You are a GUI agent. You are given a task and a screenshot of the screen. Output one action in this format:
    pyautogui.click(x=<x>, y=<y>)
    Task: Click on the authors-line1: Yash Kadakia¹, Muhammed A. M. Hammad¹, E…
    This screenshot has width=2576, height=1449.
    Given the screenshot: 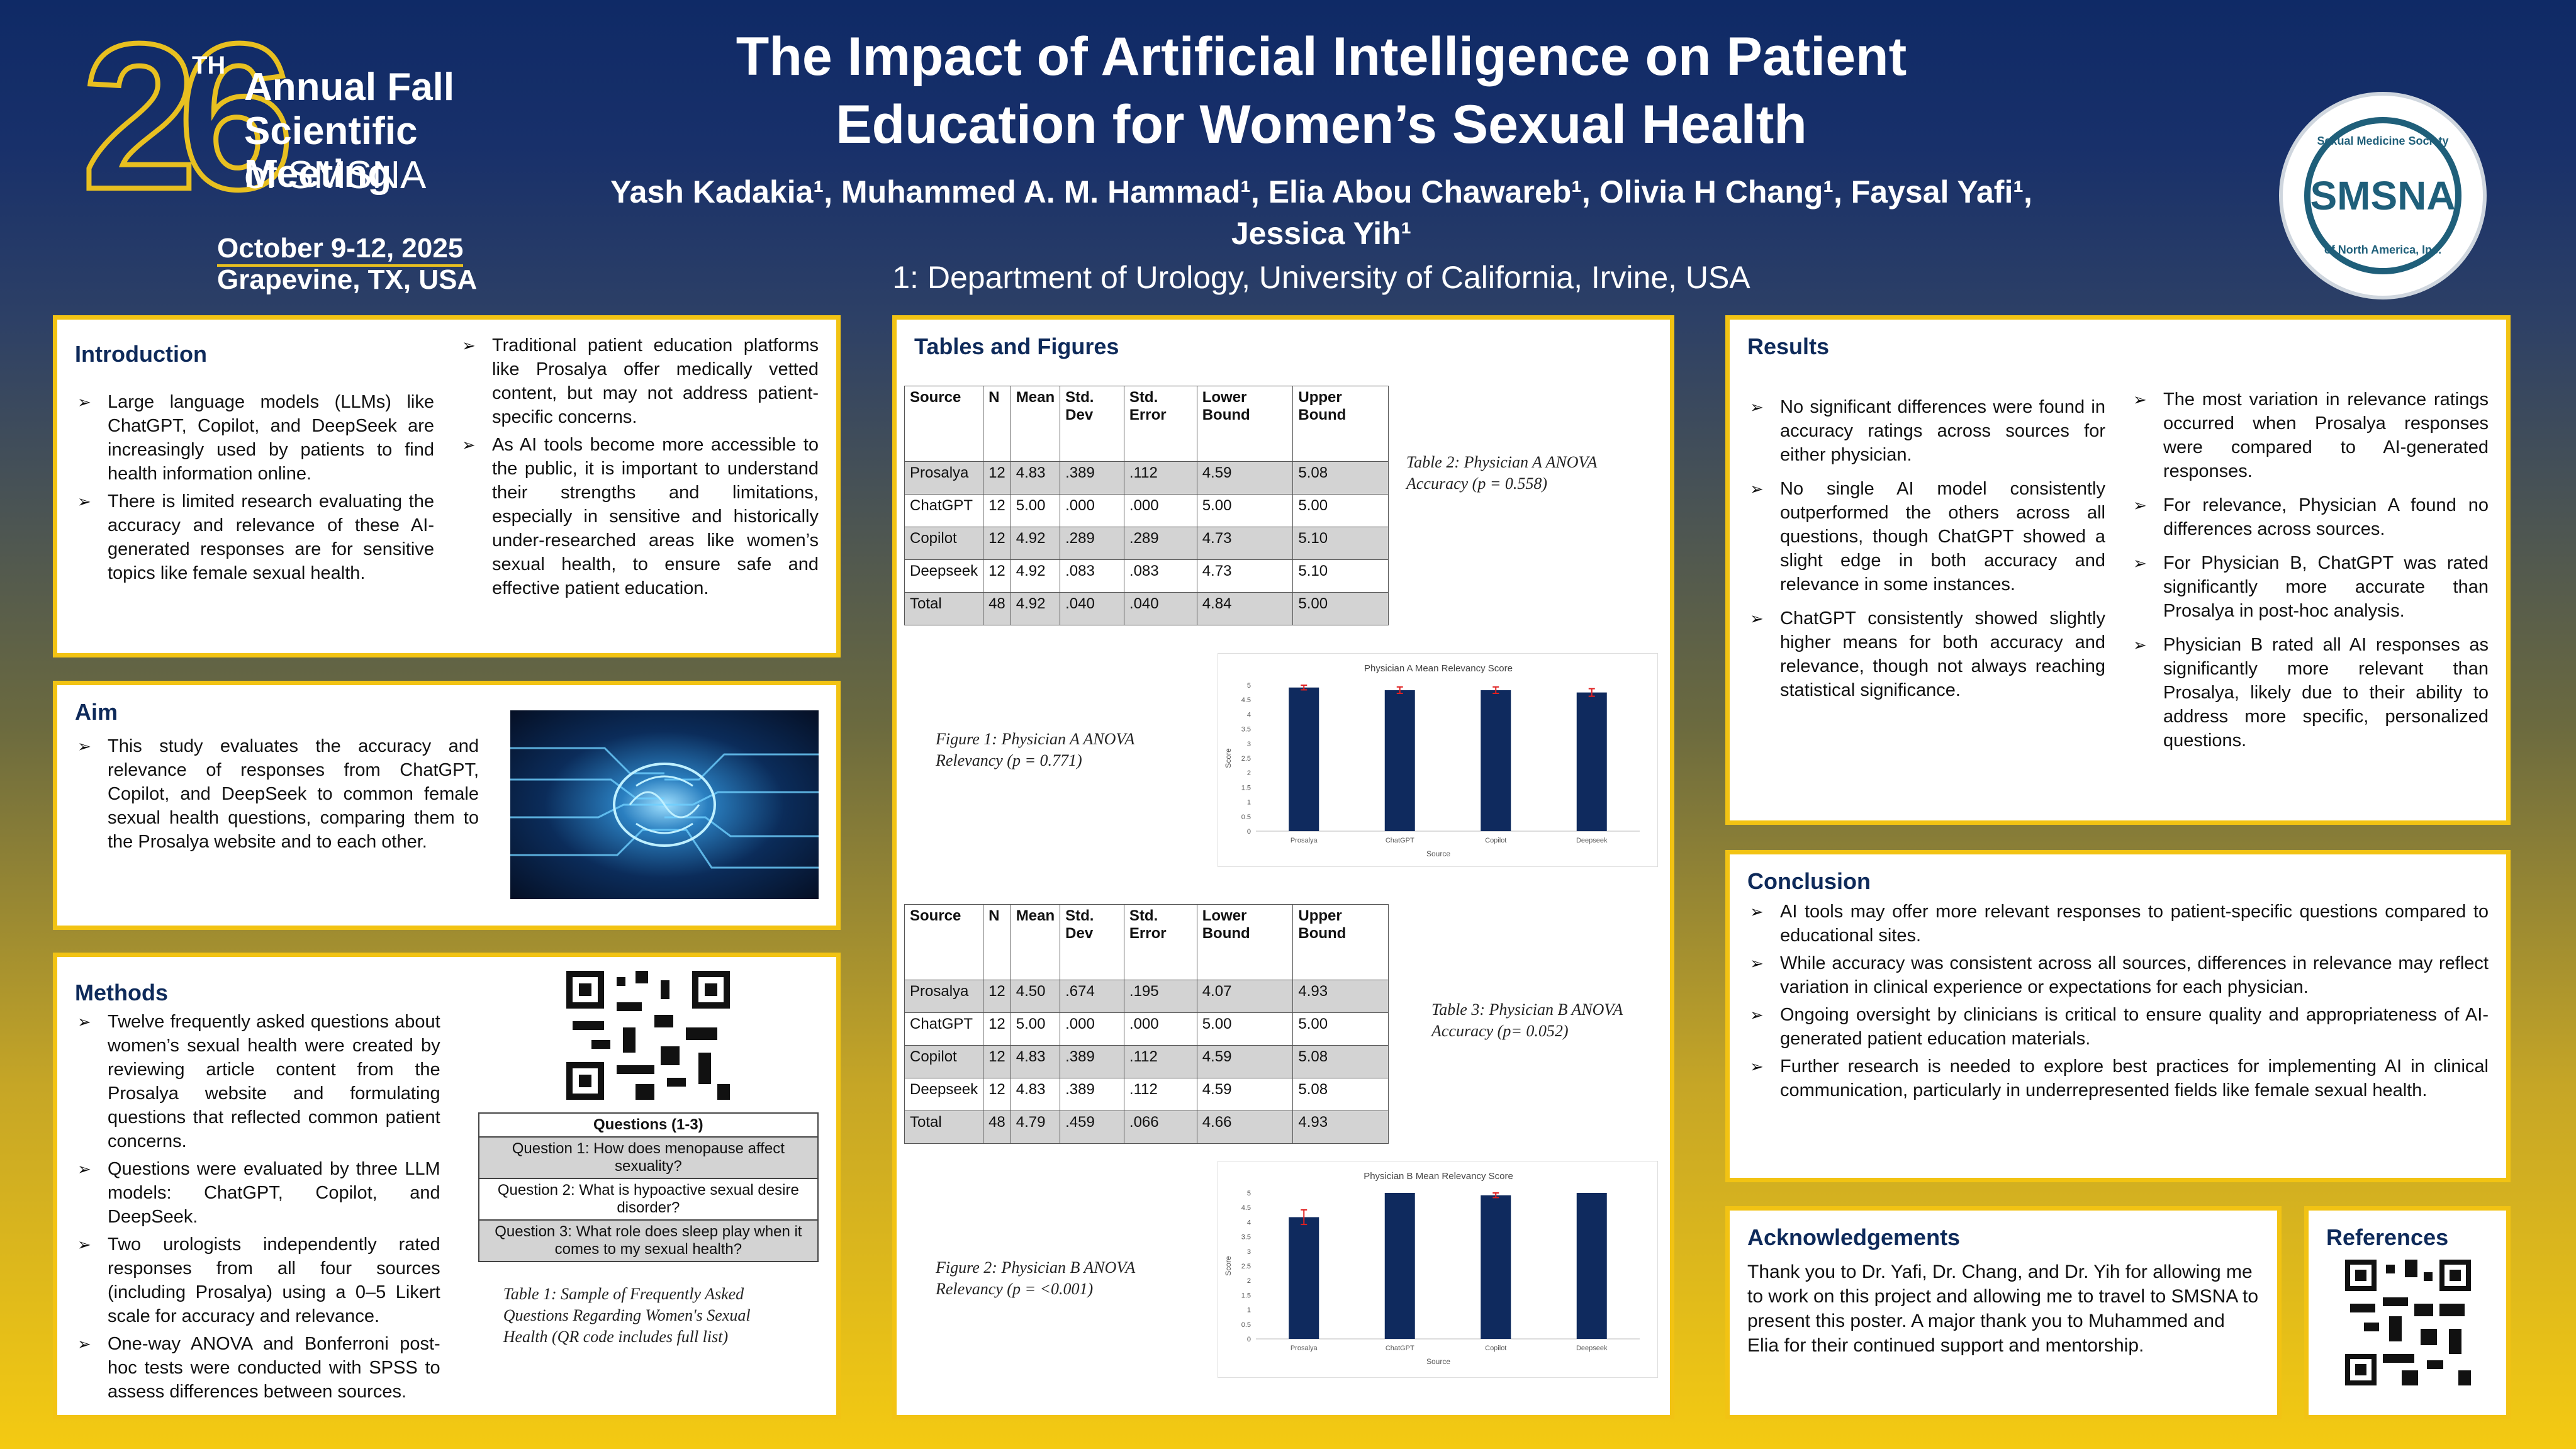 What is the action you would take?
    pyautogui.click(x=1321, y=192)
    